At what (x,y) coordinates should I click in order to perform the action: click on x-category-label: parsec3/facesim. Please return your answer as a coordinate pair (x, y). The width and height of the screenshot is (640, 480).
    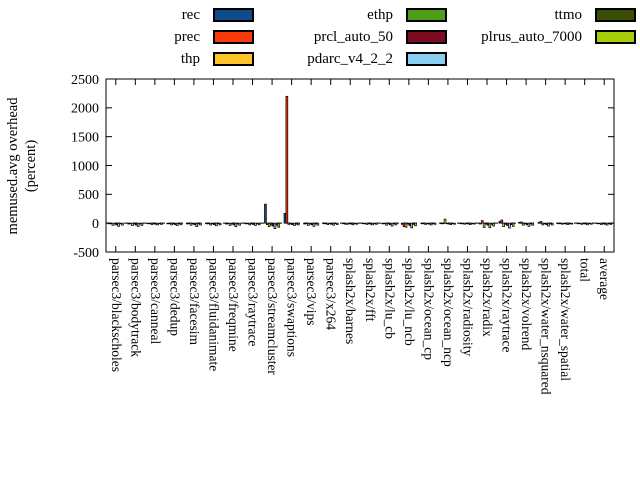
    Looking at the image, I should click on (194, 301).